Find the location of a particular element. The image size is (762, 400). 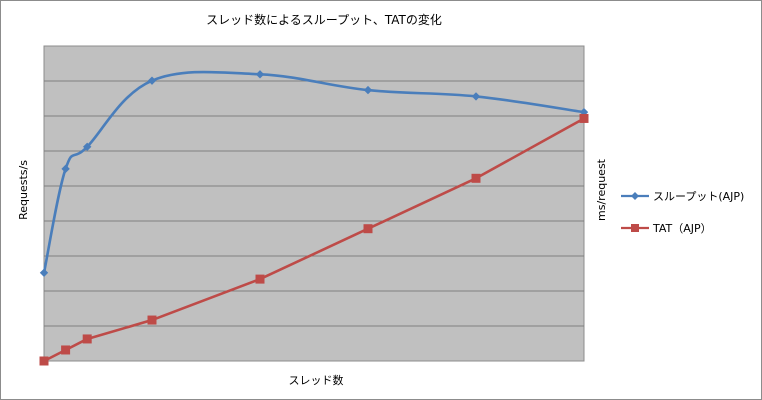

legend-marker-throughput is located at coordinates (635, 196).